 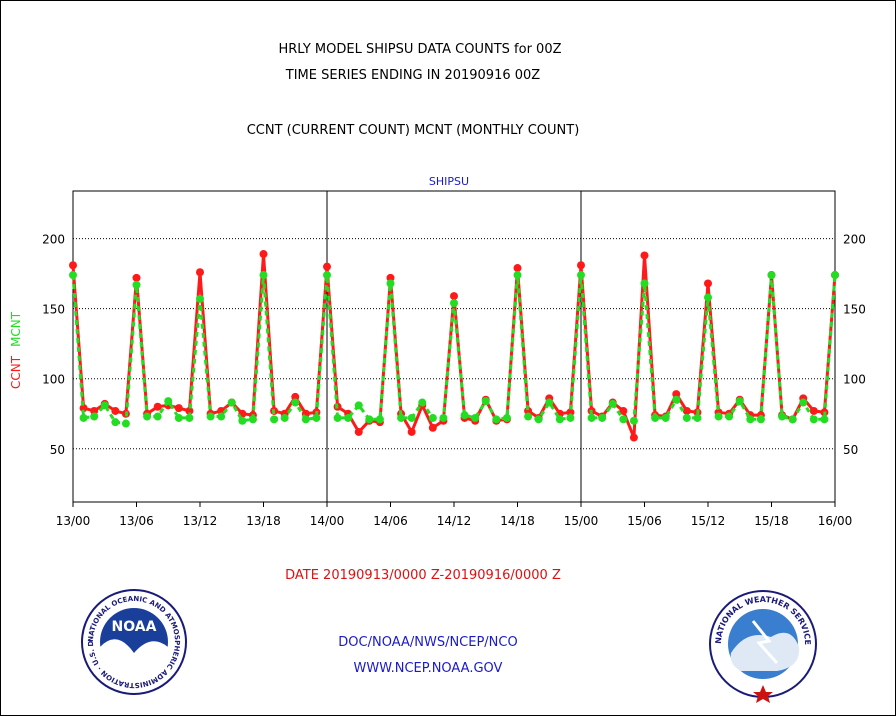 What do you see at coordinates (771, 521) in the screenshot?
I see `x-tick-label: 15/18` at bounding box center [771, 521].